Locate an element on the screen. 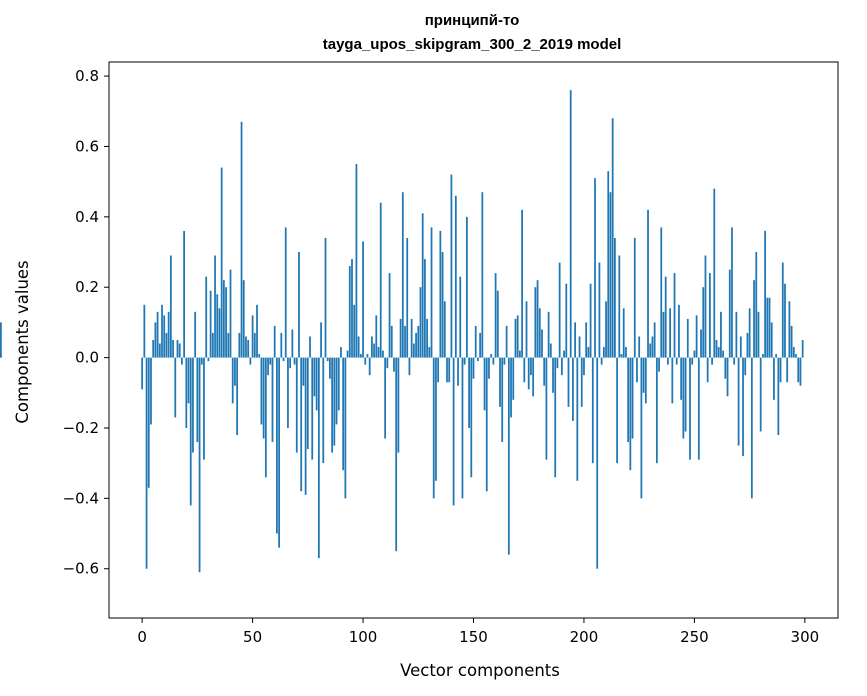  x-tick-label-250: 250 is located at coordinates (694, 637).